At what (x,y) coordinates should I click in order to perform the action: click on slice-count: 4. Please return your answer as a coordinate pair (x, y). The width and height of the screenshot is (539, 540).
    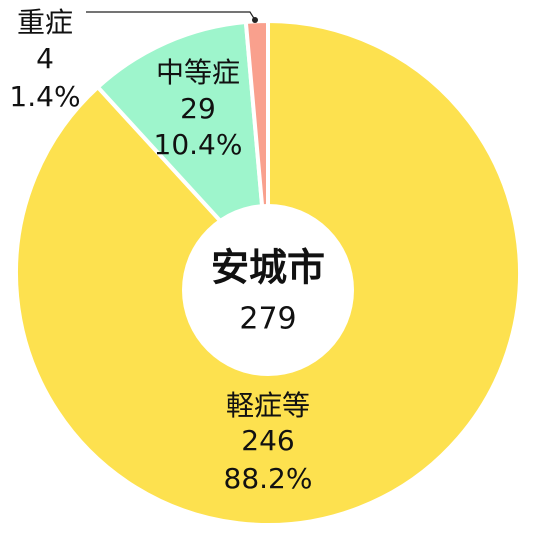
    Looking at the image, I should click on (45, 58).